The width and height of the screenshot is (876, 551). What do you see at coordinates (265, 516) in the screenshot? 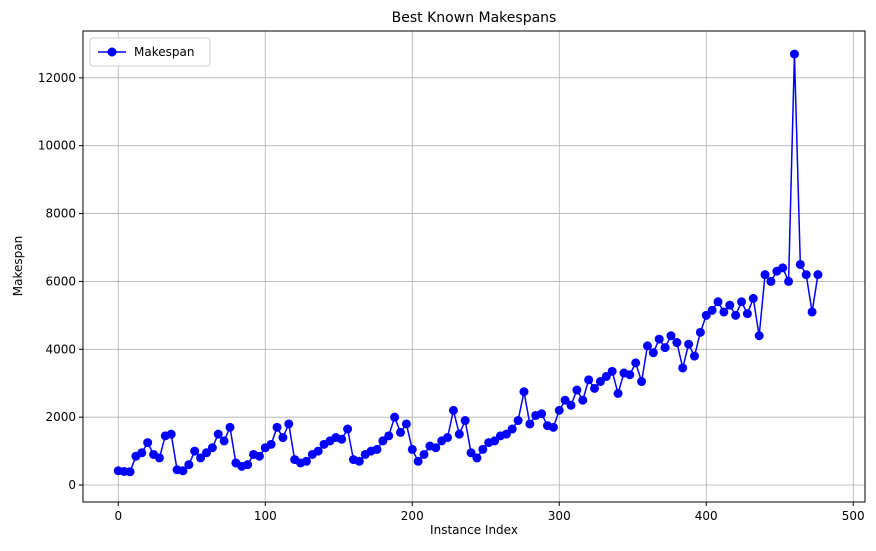
I see `x-tick-label: 100` at bounding box center [265, 516].